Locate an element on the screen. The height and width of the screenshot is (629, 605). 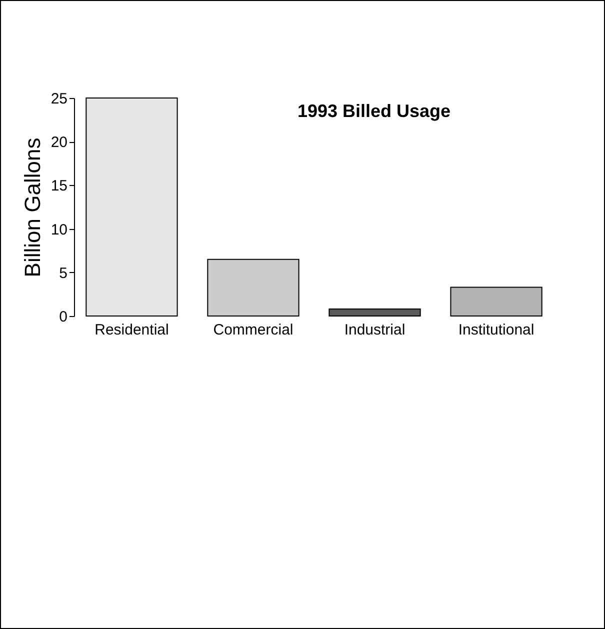
y-tick-label: 20 is located at coordinates (59, 143).